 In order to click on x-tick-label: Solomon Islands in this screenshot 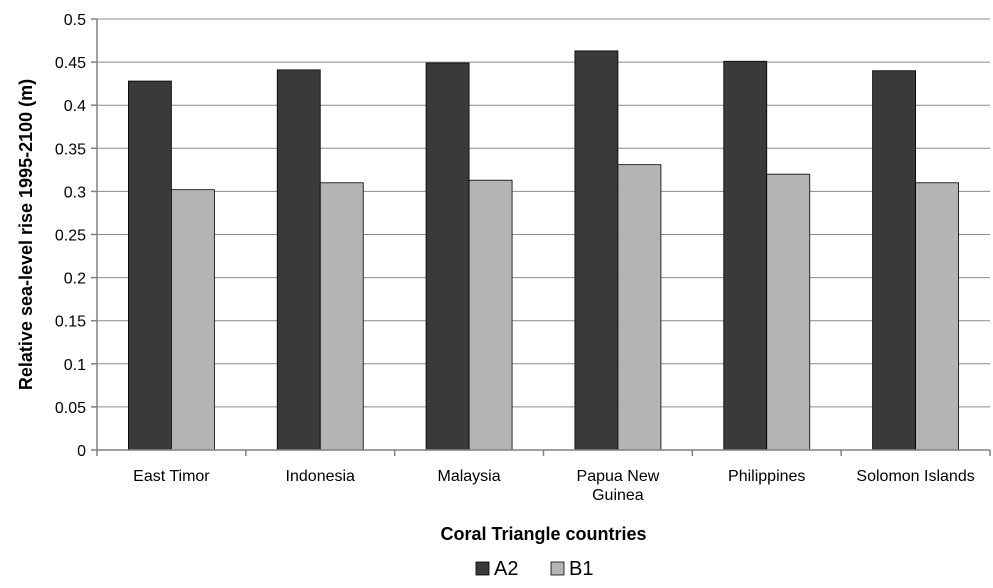, I will do `click(915, 476)`.